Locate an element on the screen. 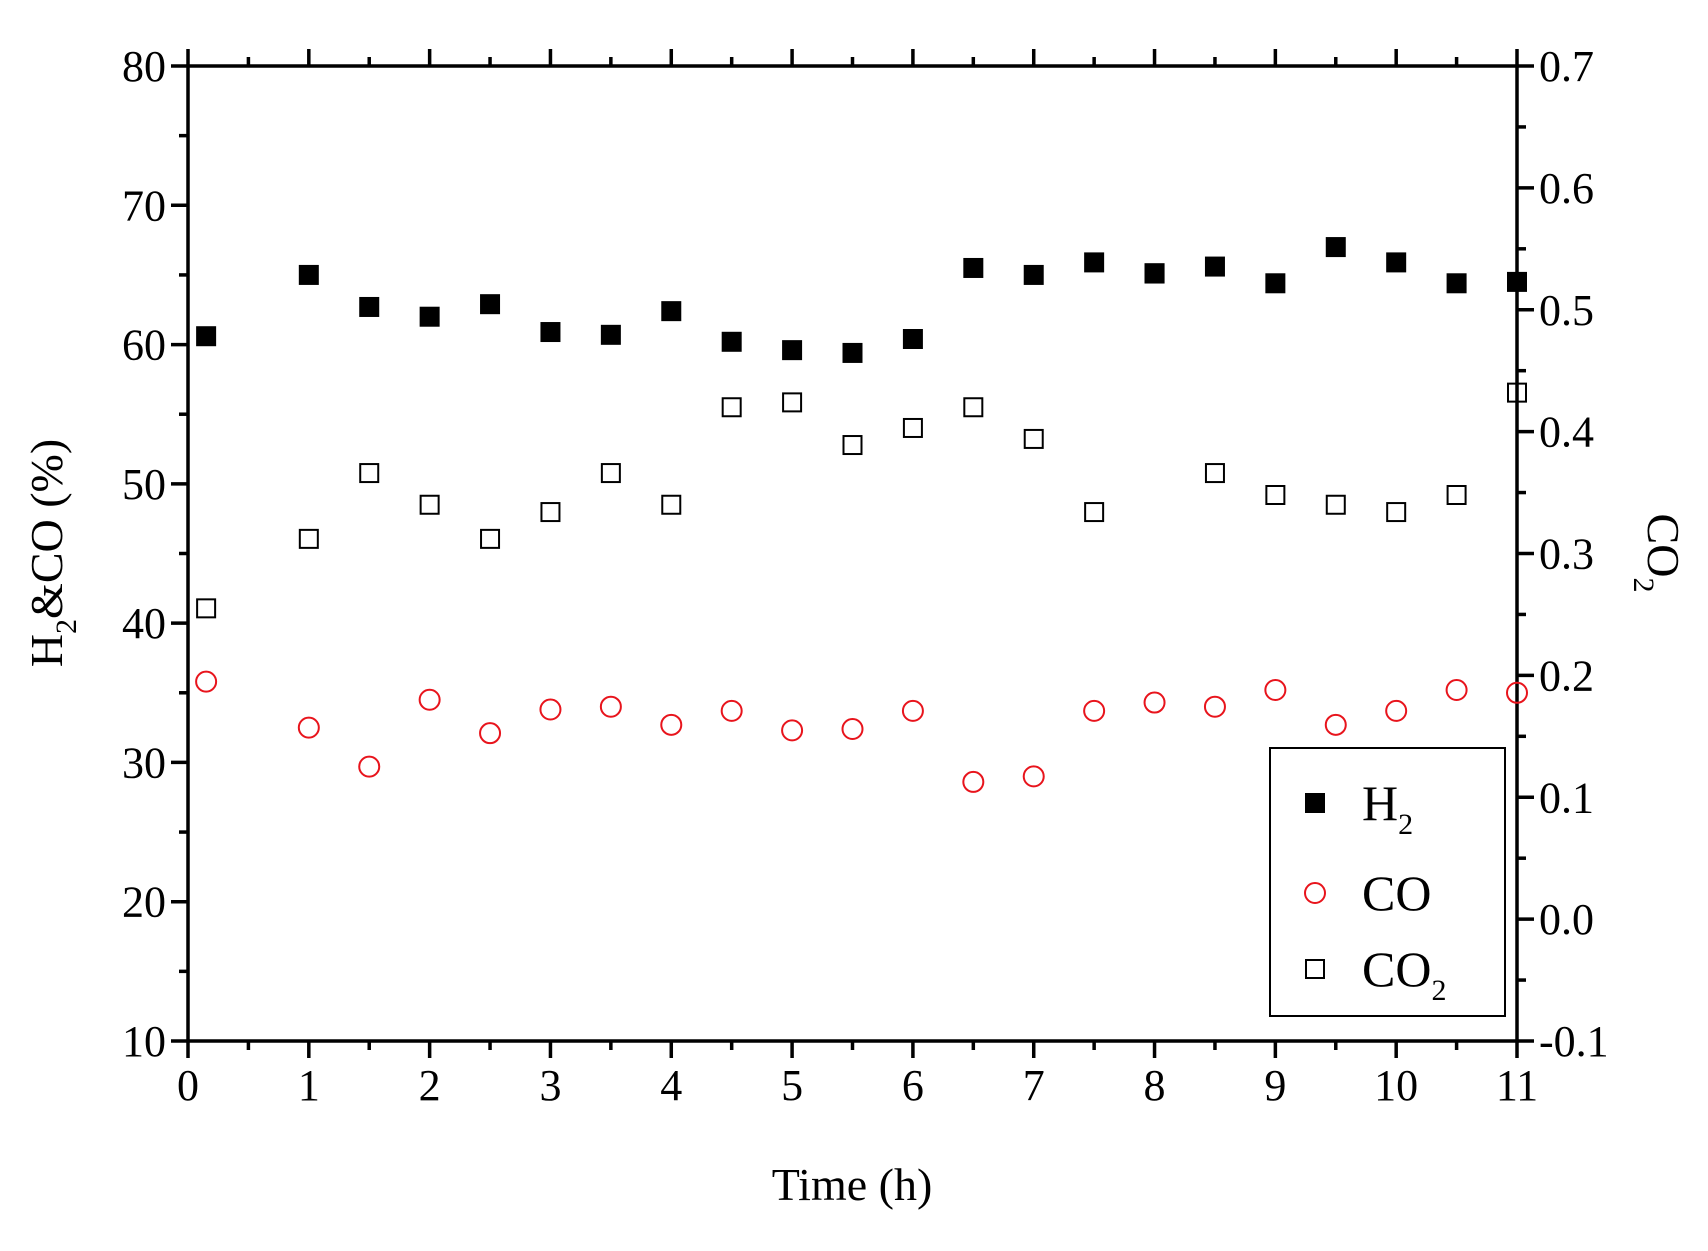 The image size is (1708, 1251). y-tick-label: 30 is located at coordinates (144, 762).